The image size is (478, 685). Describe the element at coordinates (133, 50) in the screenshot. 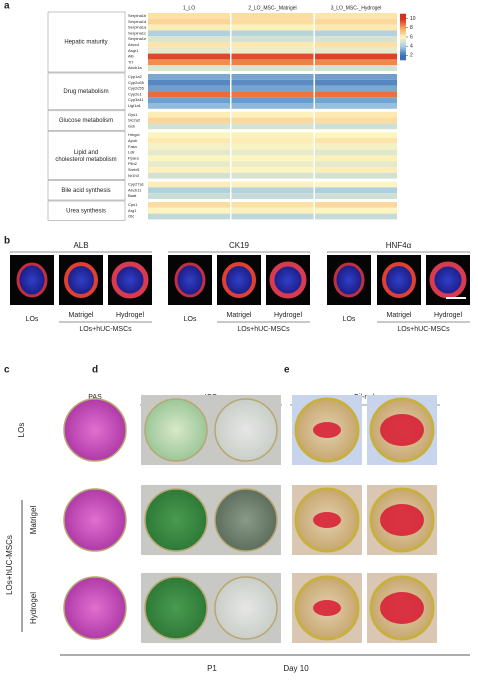

I see `gene-label: Asgr1` at that location.